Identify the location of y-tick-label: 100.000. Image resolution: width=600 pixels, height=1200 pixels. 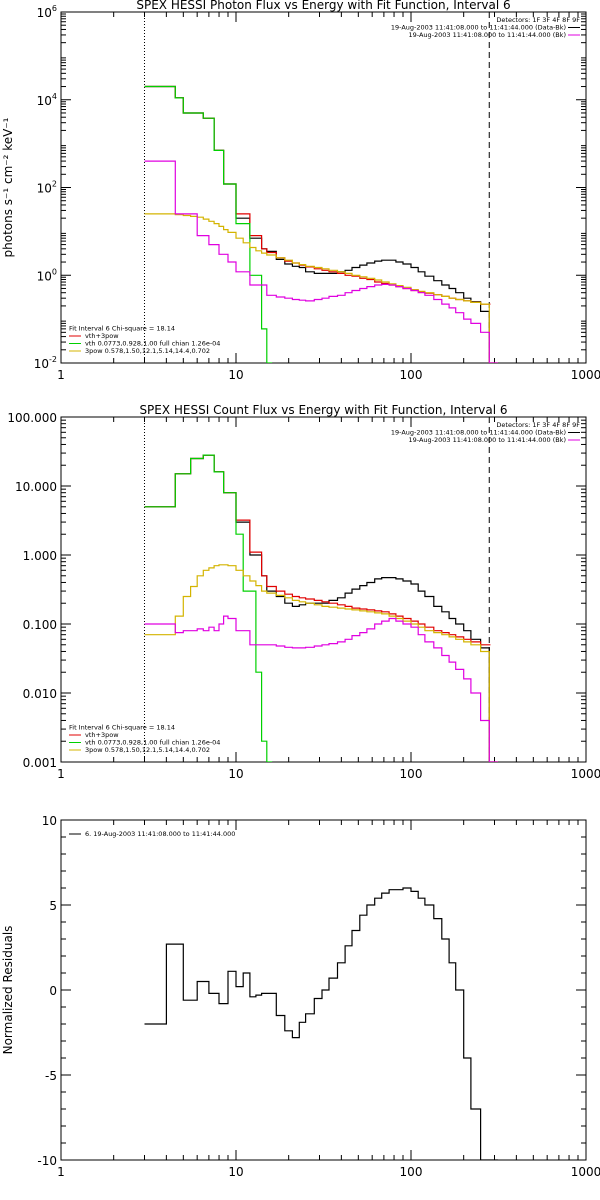
(32, 418).